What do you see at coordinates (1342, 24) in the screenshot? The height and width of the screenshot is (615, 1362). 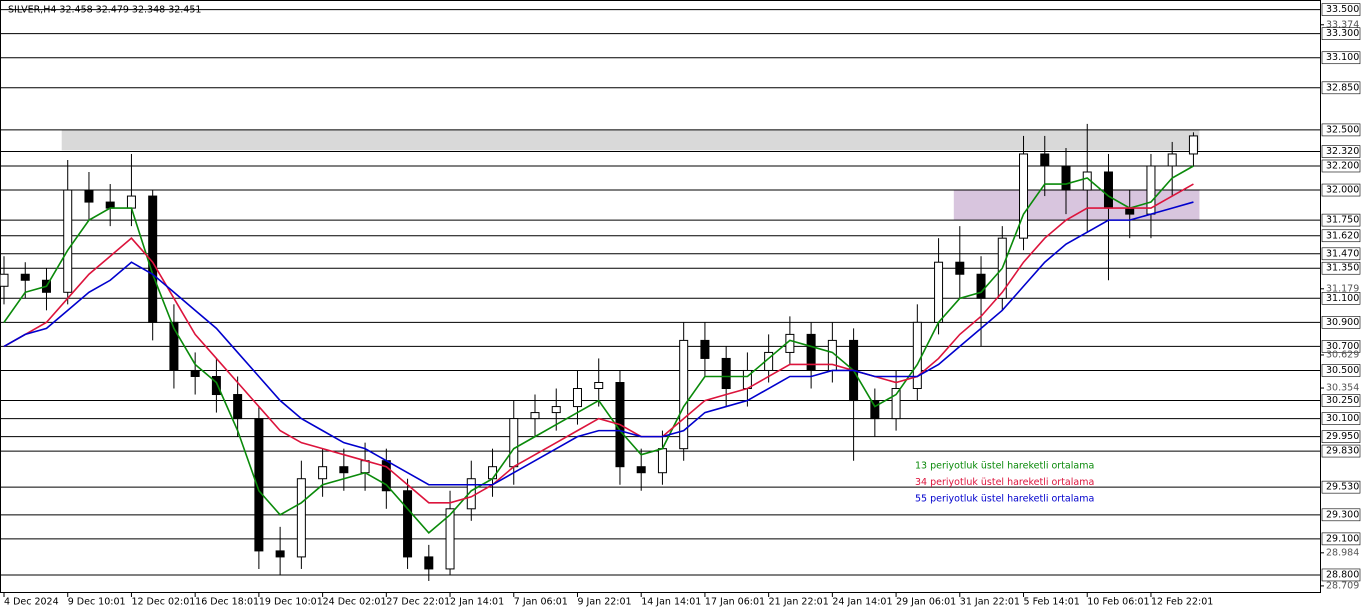 I see `y-minor-label: 33.374` at bounding box center [1342, 24].